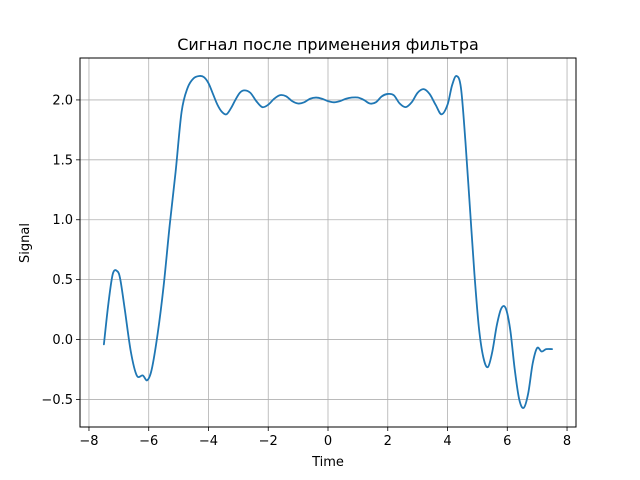 This screenshot has height=480, width=640. Describe the element at coordinates (25, 243) in the screenshot. I see `y-axis-label: Signal` at that location.